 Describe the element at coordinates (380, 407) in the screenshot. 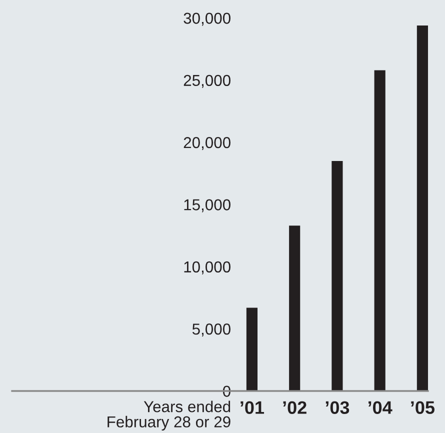

I see `x-tick-label: ’04` at that location.